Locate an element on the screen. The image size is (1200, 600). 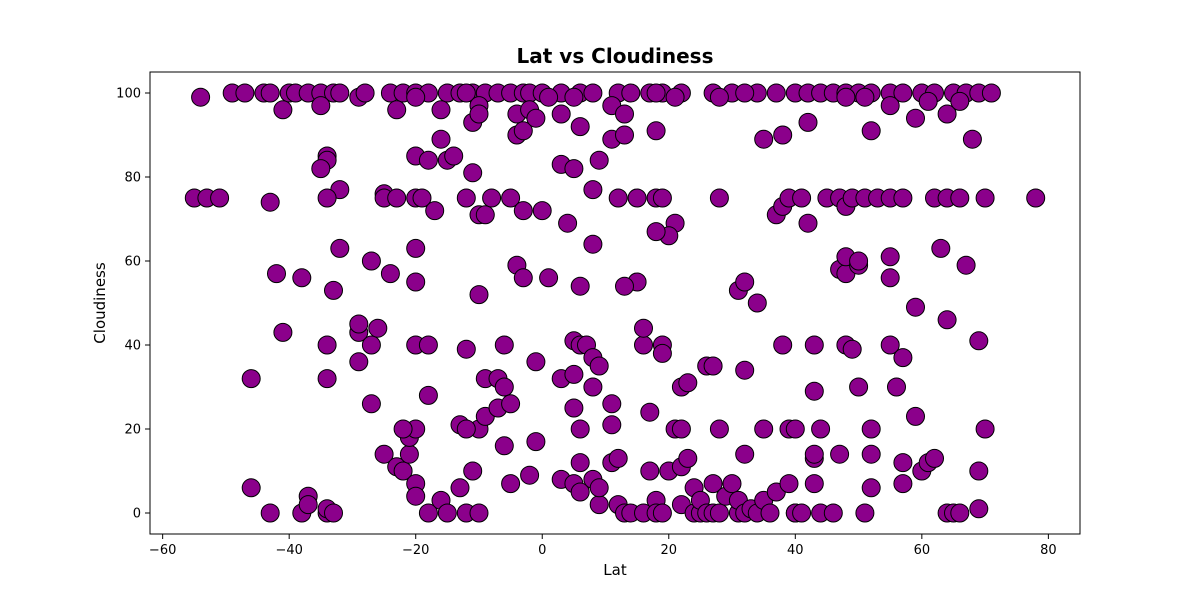
x-tick-label: 60 is located at coordinates (922, 550).